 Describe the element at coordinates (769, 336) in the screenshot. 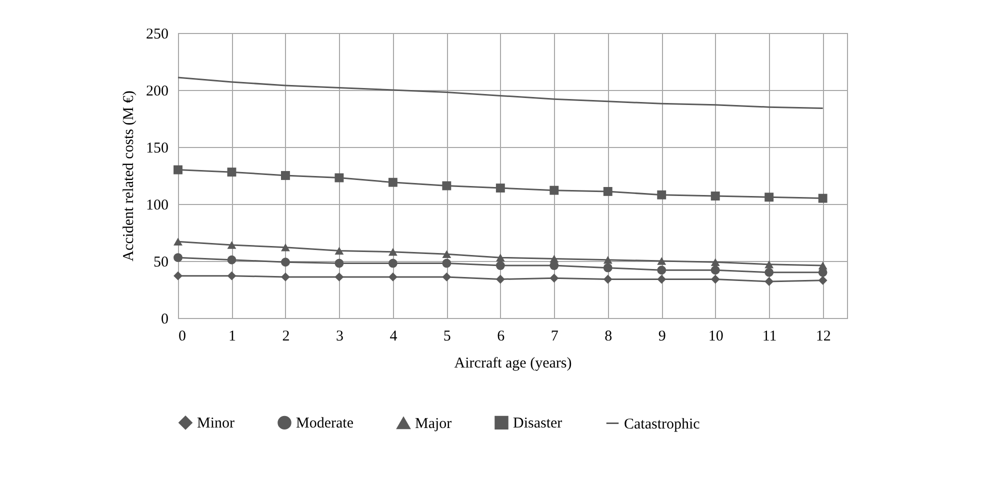

I see `x-tick-label: 11` at that location.